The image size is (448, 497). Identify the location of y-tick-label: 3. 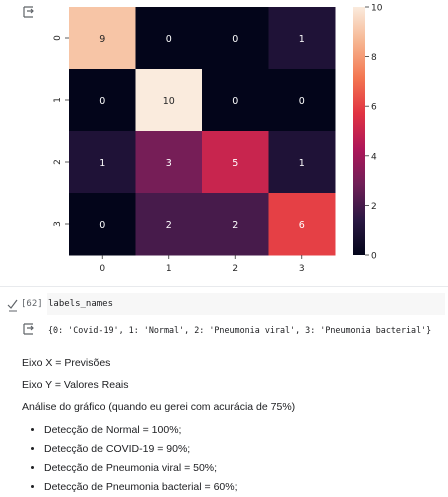
(58, 224).